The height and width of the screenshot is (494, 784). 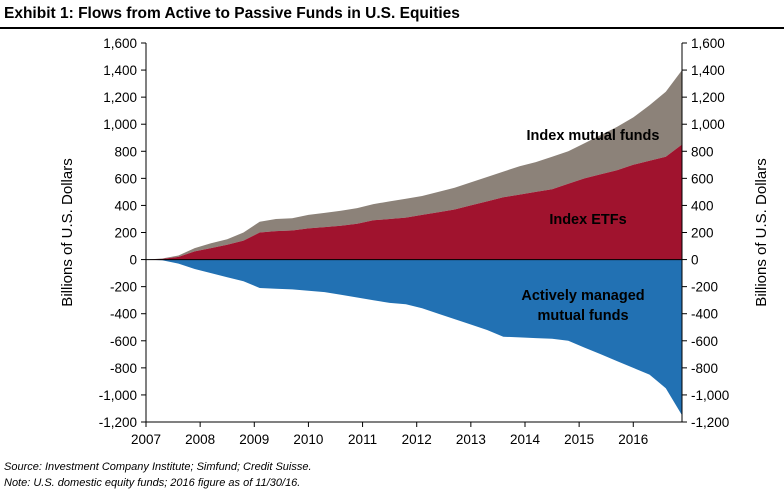 What do you see at coordinates (702, 178) in the screenshot?
I see `right-tick-label: 600` at bounding box center [702, 178].